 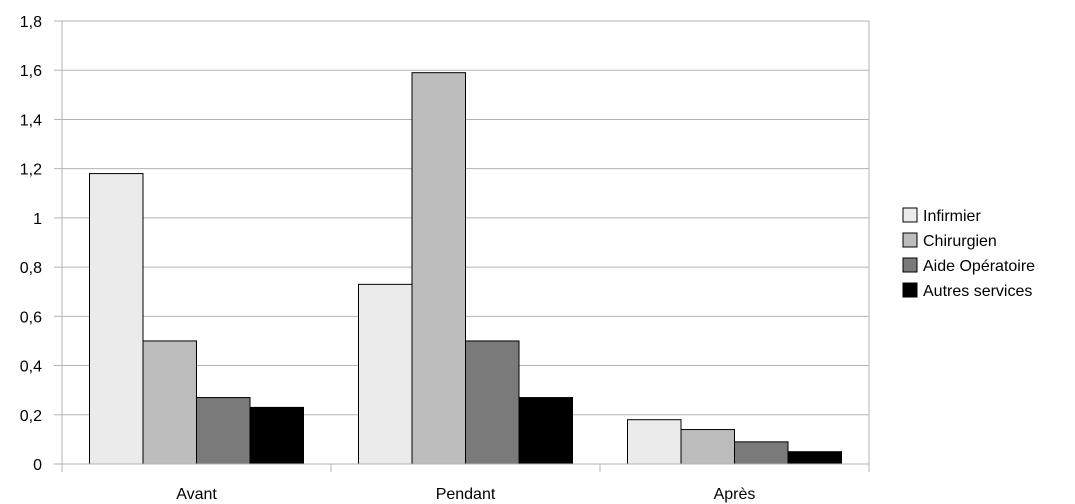 I want to click on y-tick-label: 0,4, so click(x=31, y=367).